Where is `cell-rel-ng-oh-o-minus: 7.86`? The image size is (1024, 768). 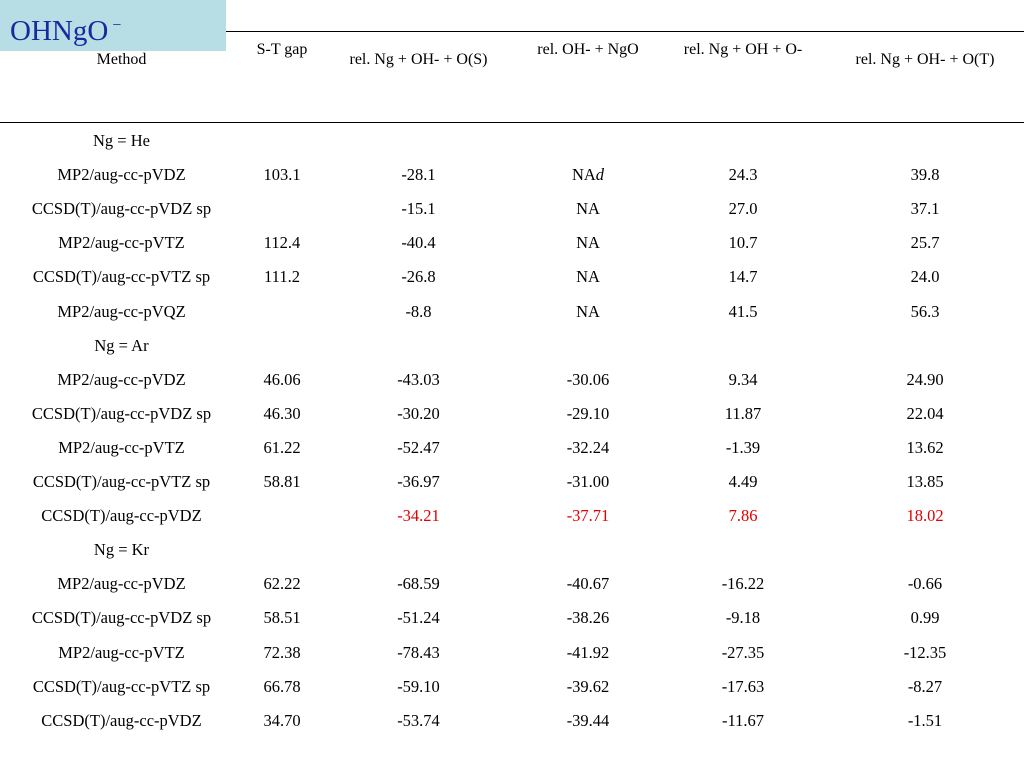 cell-rel-ng-oh-o-minus: 7.86 is located at coordinates (743, 516).